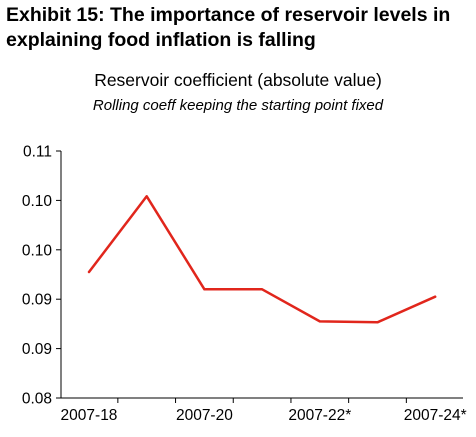 The width and height of the screenshot is (476, 437). I want to click on y-tick-label: 0.08, so click(37, 399).